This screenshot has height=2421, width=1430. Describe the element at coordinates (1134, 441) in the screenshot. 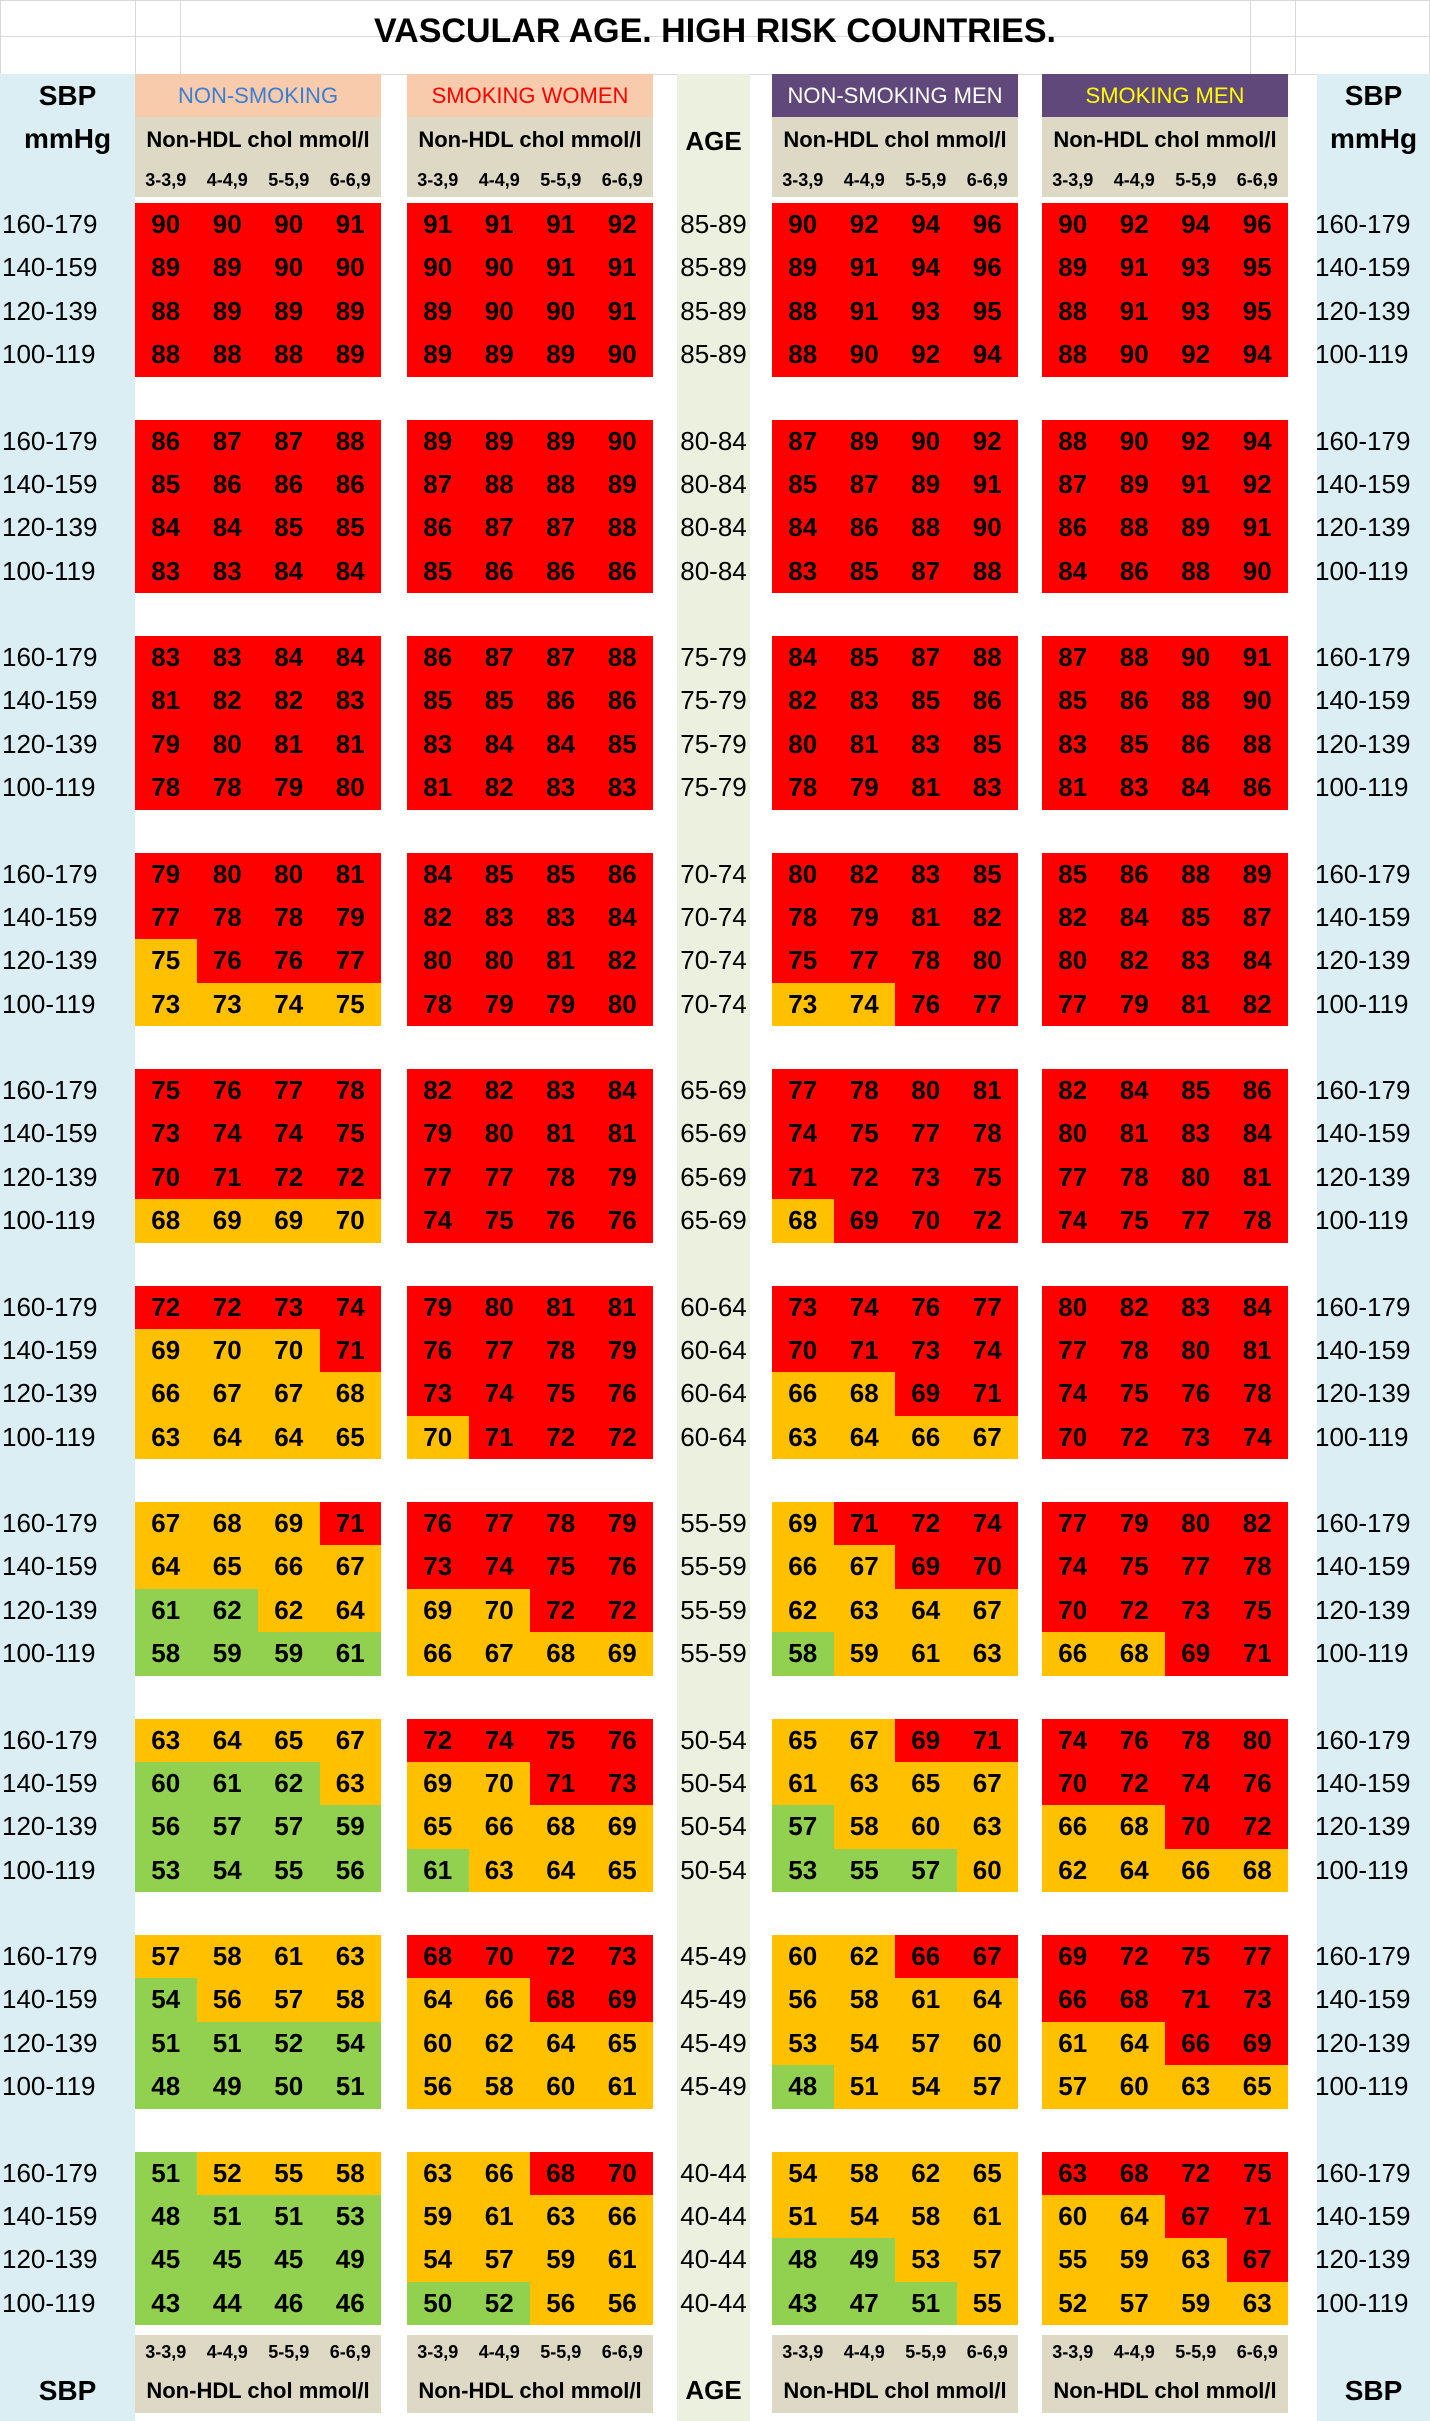

I see `risk-cell: 90` at that location.